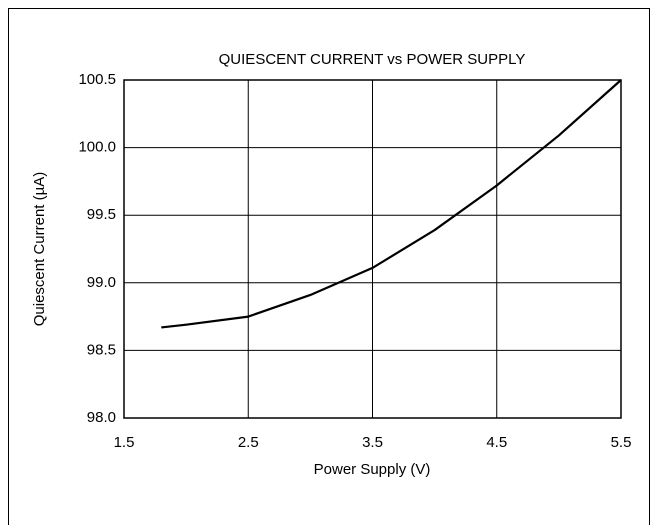  What do you see at coordinates (101, 349) in the screenshot?
I see `y-tick-label: 98.5` at bounding box center [101, 349].